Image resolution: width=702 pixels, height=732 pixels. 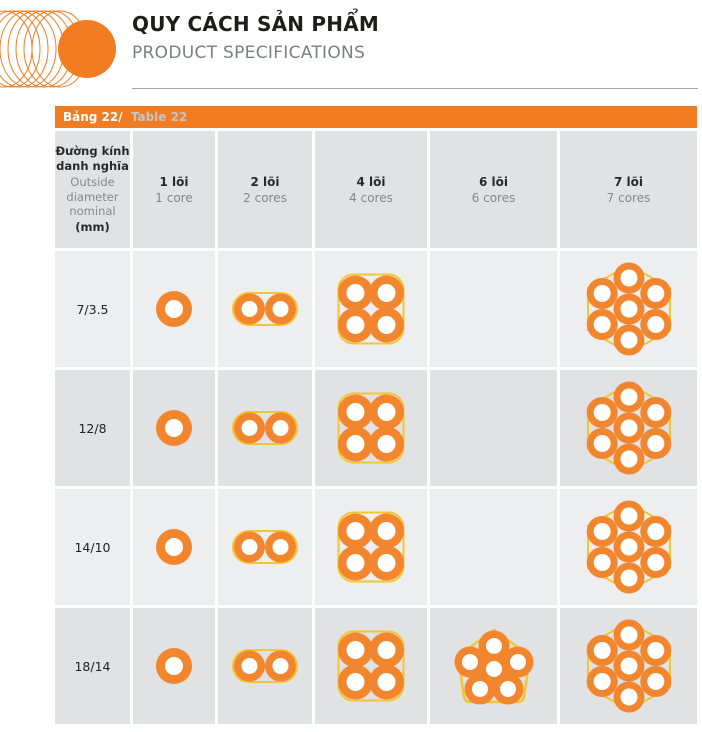 What do you see at coordinates (92, 158) in the screenshot?
I see `diameter-header-vietnamese: Đường kính danh nghĩa` at bounding box center [92, 158].